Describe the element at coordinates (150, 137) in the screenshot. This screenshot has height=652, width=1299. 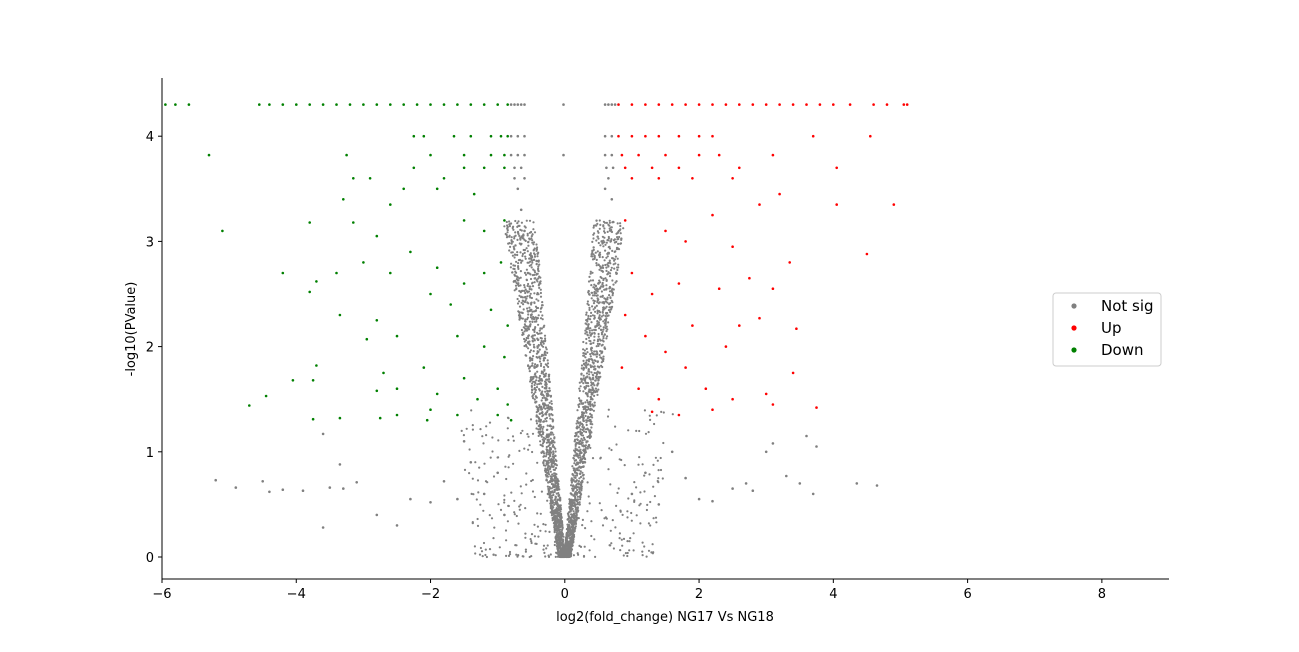
I see `y-tick-label: 4` at that location.